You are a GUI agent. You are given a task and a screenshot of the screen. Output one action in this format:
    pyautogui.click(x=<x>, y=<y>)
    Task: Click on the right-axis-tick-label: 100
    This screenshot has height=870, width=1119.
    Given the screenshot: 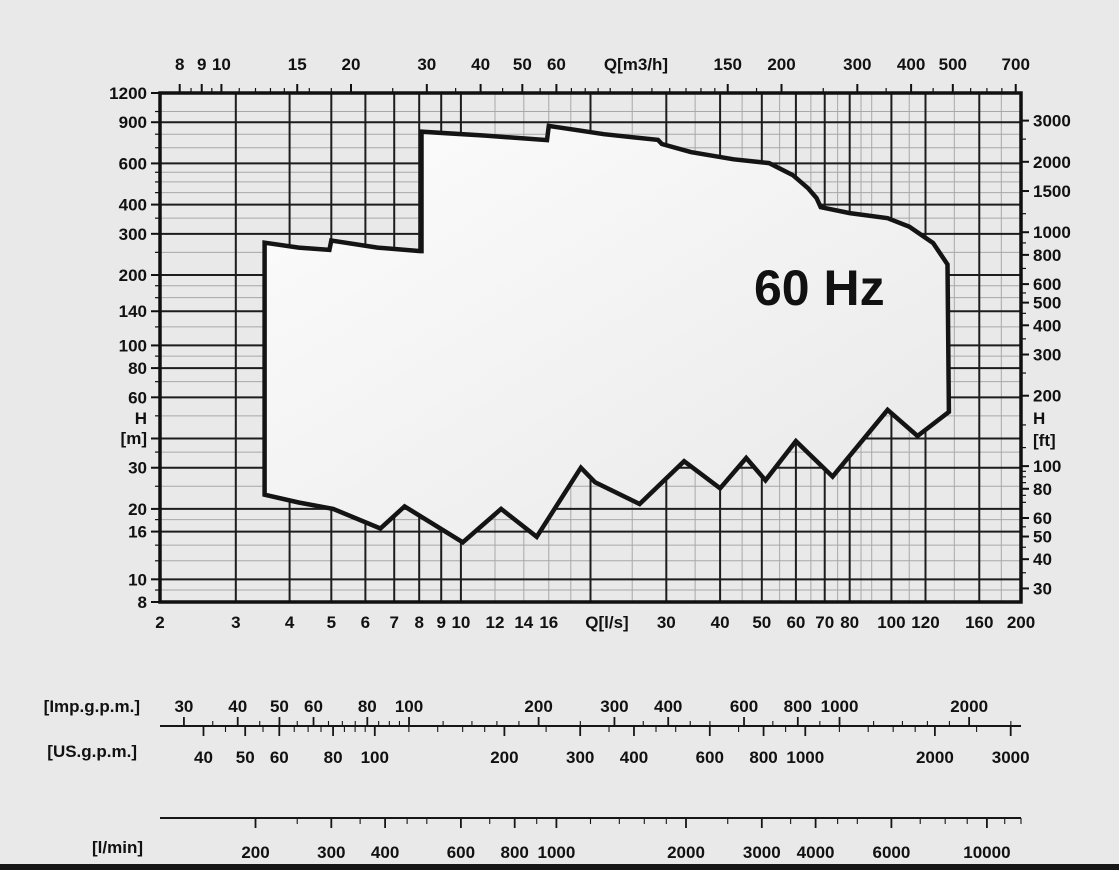 What is the action you would take?
    pyautogui.click(x=1047, y=466)
    